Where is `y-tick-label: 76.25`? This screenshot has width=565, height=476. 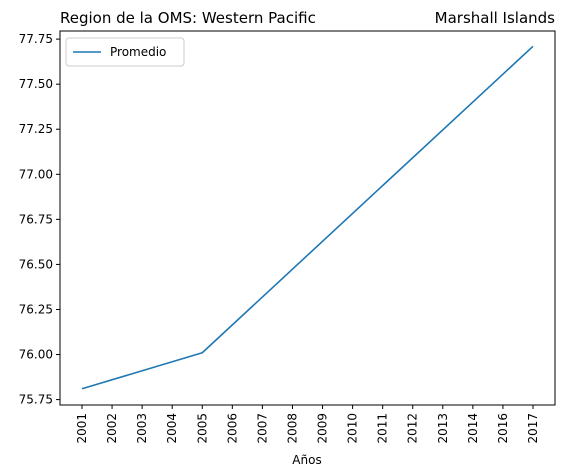
y-tick-label: 76.25 is located at coordinates (36, 309).